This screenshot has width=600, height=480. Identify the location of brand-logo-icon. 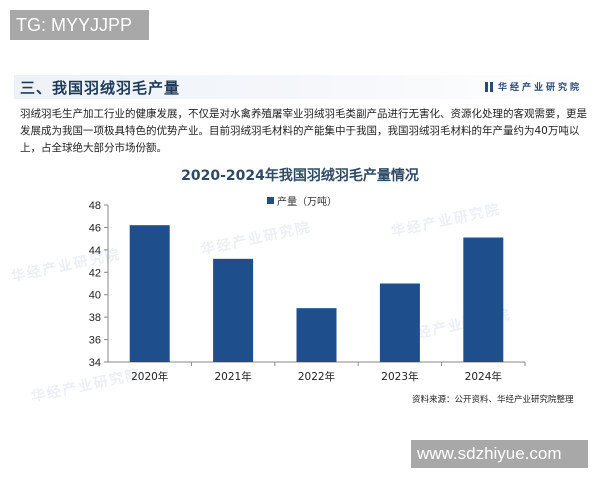
(489, 86).